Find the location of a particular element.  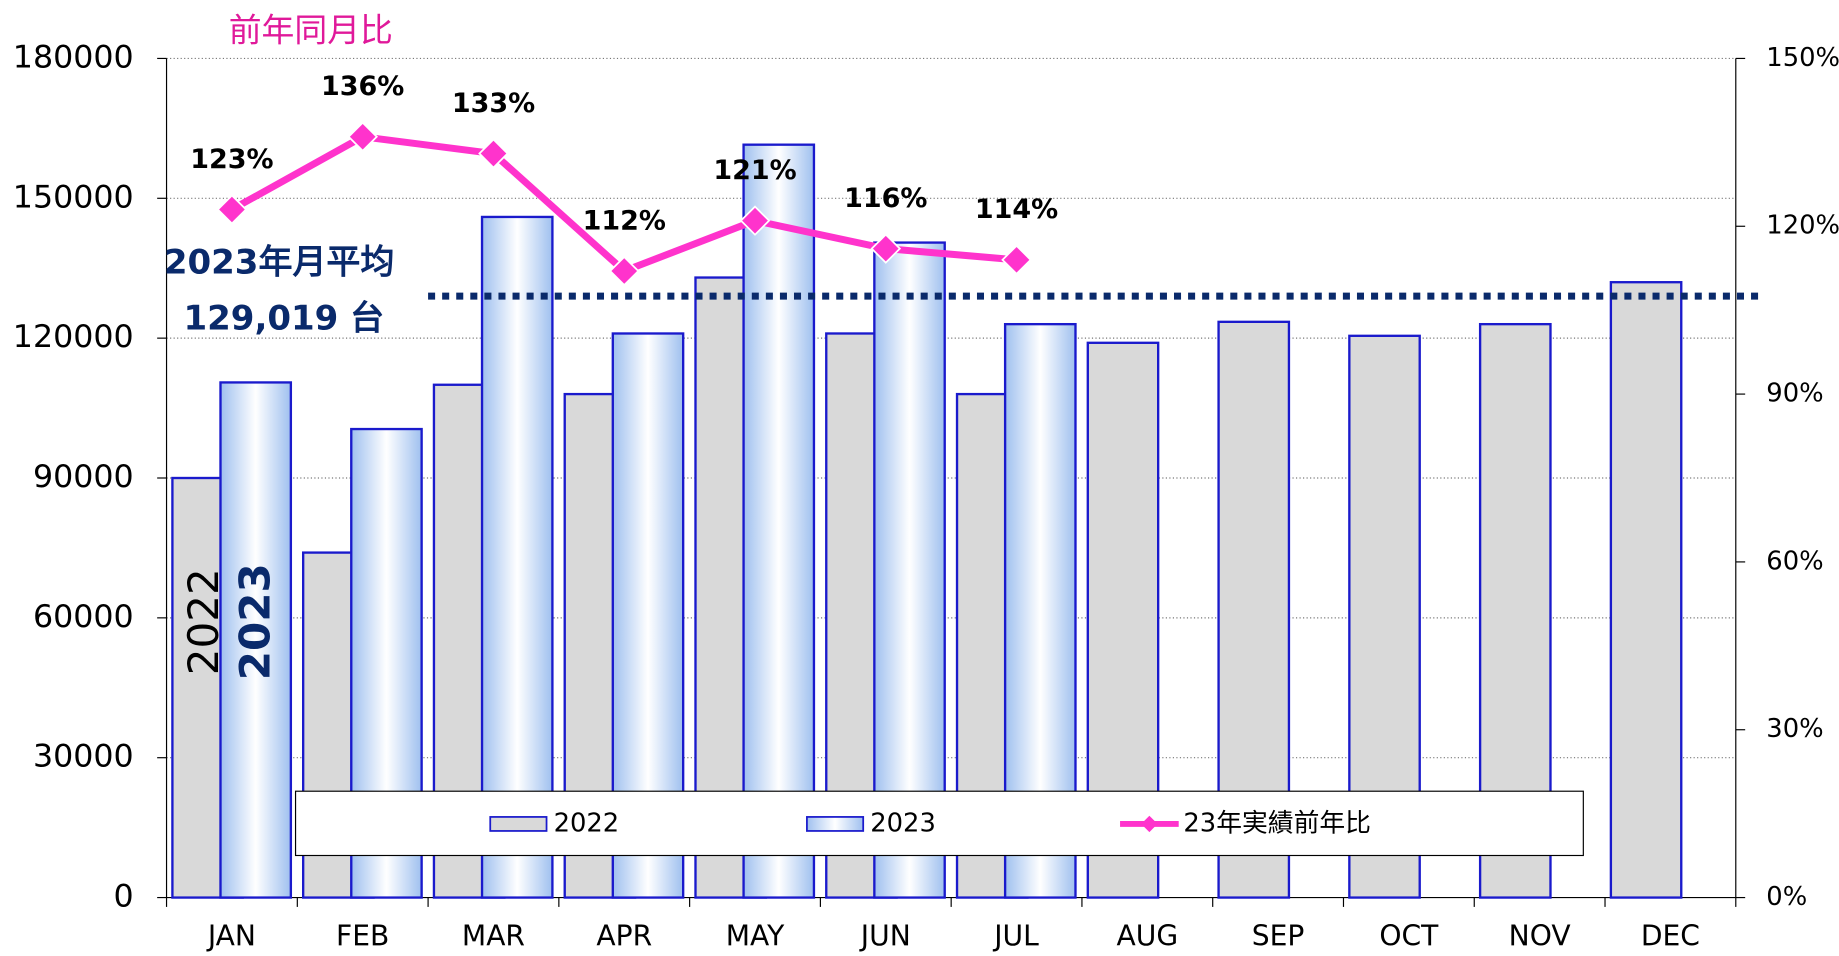

x-tick-label: AUG is located at coordinates (1148, 935).